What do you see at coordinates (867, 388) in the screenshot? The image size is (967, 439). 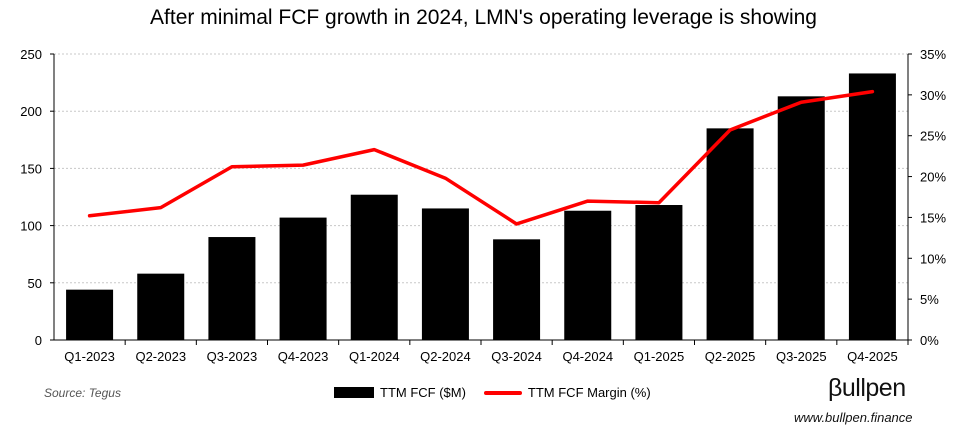 I see `bullpen-logo: βullpen` at bounding box center [867, 388].